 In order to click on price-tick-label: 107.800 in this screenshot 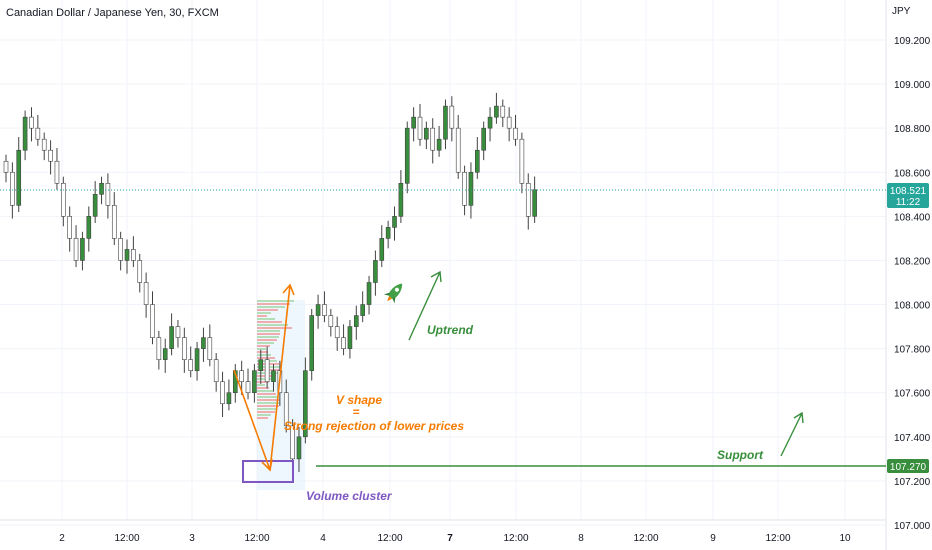, I will do `click(912, 350)`.